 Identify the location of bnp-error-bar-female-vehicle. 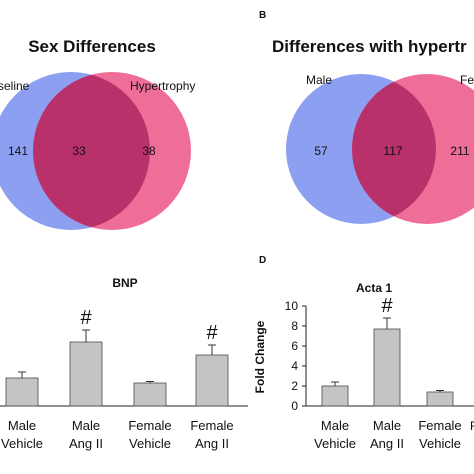
(150, 382).